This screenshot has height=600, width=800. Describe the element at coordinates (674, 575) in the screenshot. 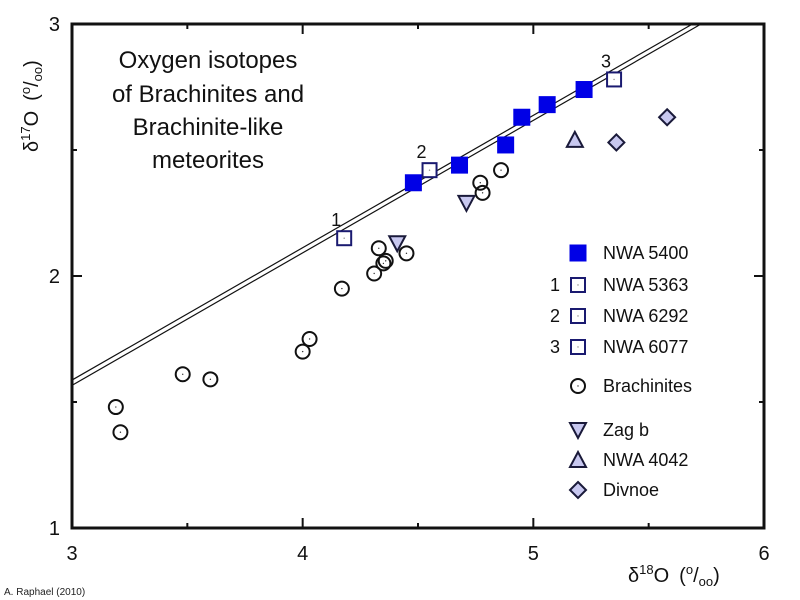

I see `x-axis-label: δ18O (o/oo)` at that location.